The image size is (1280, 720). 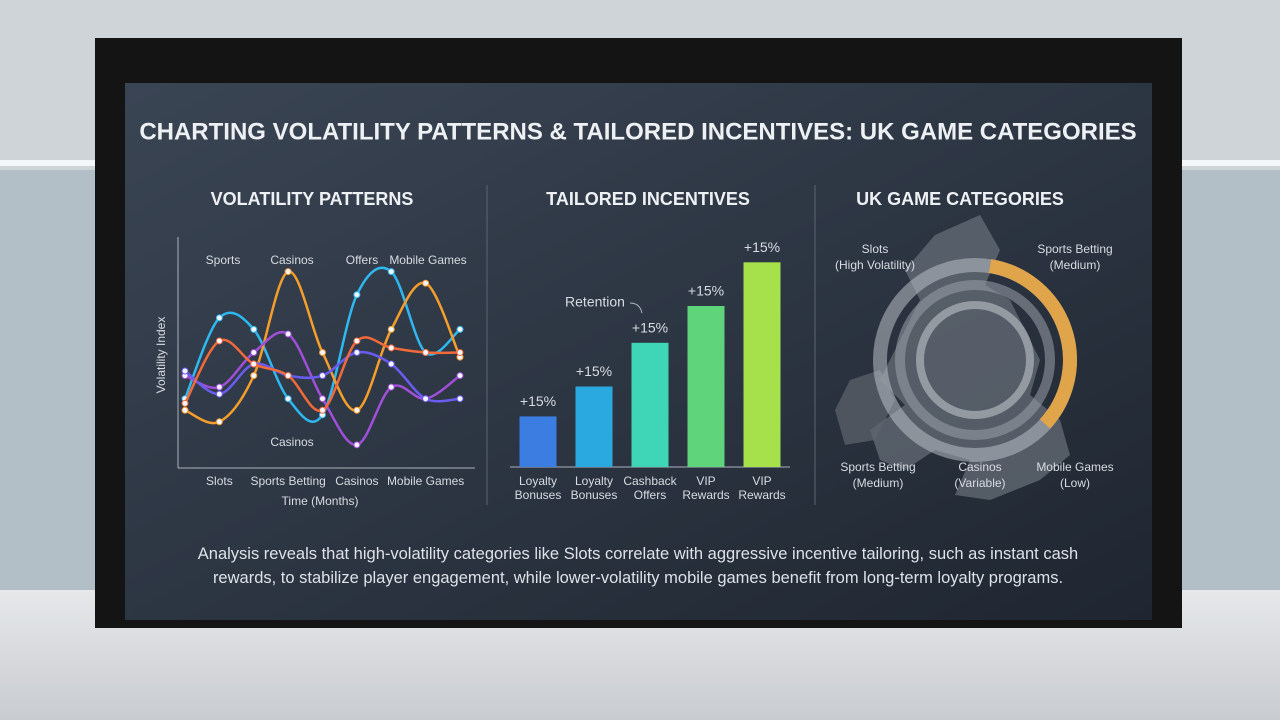 I want to click on chart-title: UK GAME CATEGORIES, so click(x=960, y=199).